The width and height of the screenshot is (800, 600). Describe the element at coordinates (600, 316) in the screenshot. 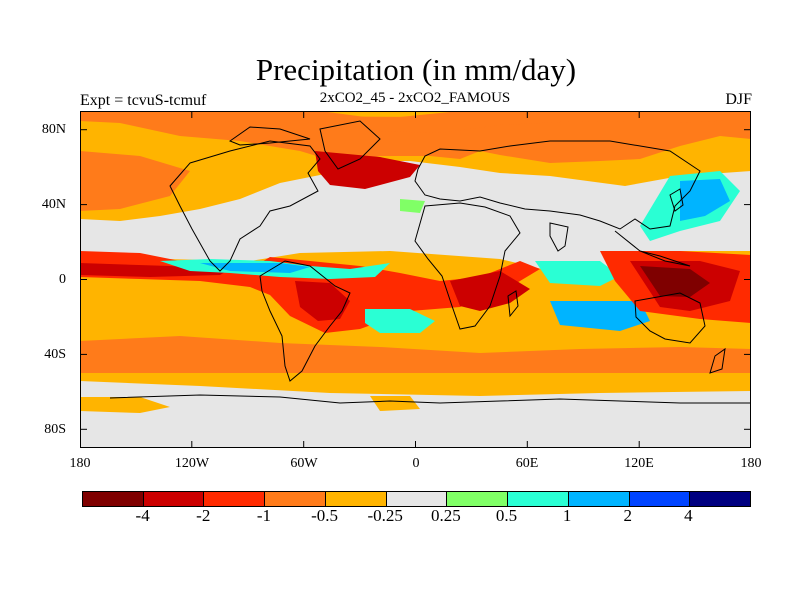

I see `southern-indian-wet` at that location.